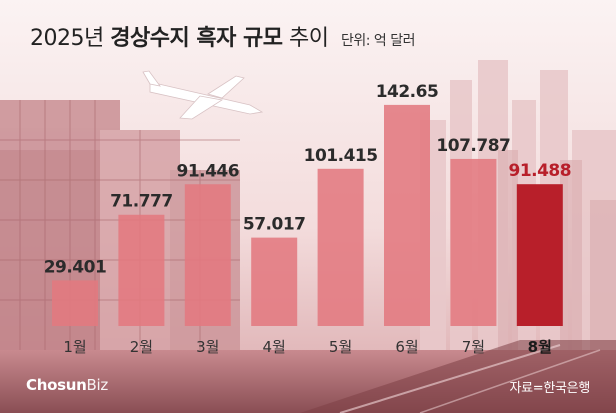  What do you see at coordinates (207, 171) in the screenshot?
I see `value-label-3: 91.446` at bounding box center [207, 171].